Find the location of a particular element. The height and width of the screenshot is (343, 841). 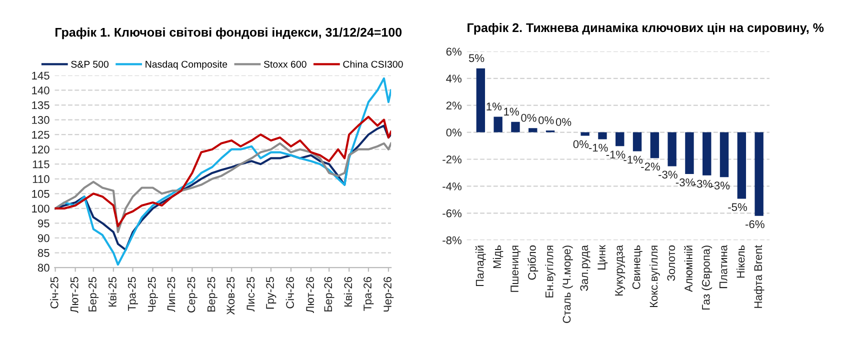

x-tick-label: Січ-25 is located at coordinates (54, 292).